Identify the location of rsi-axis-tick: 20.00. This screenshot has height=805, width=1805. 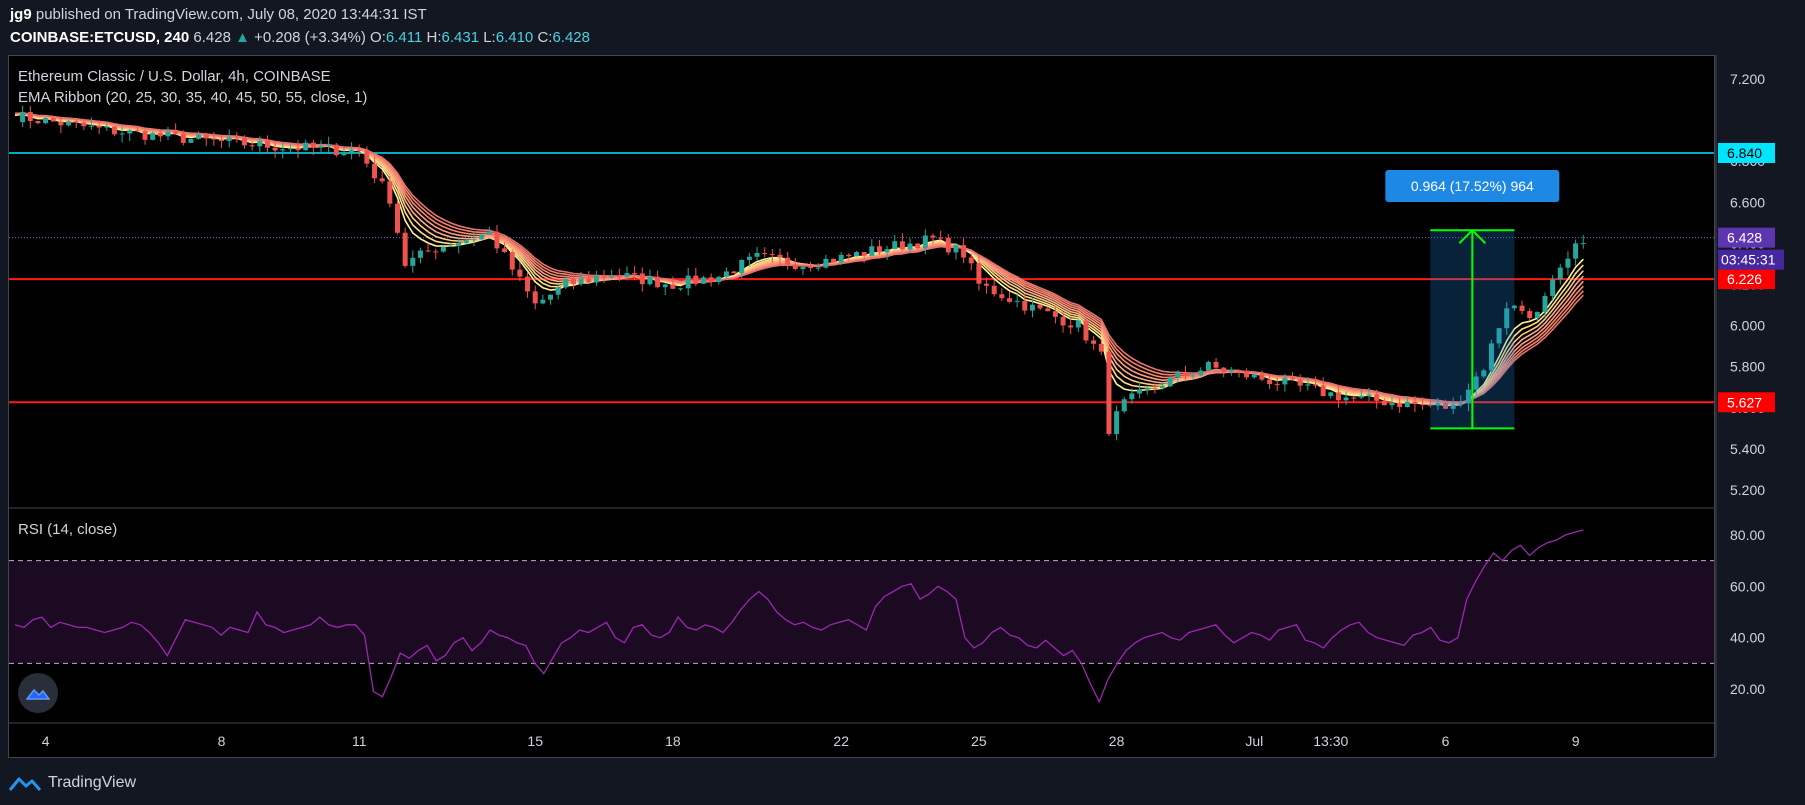
(1747, 689).